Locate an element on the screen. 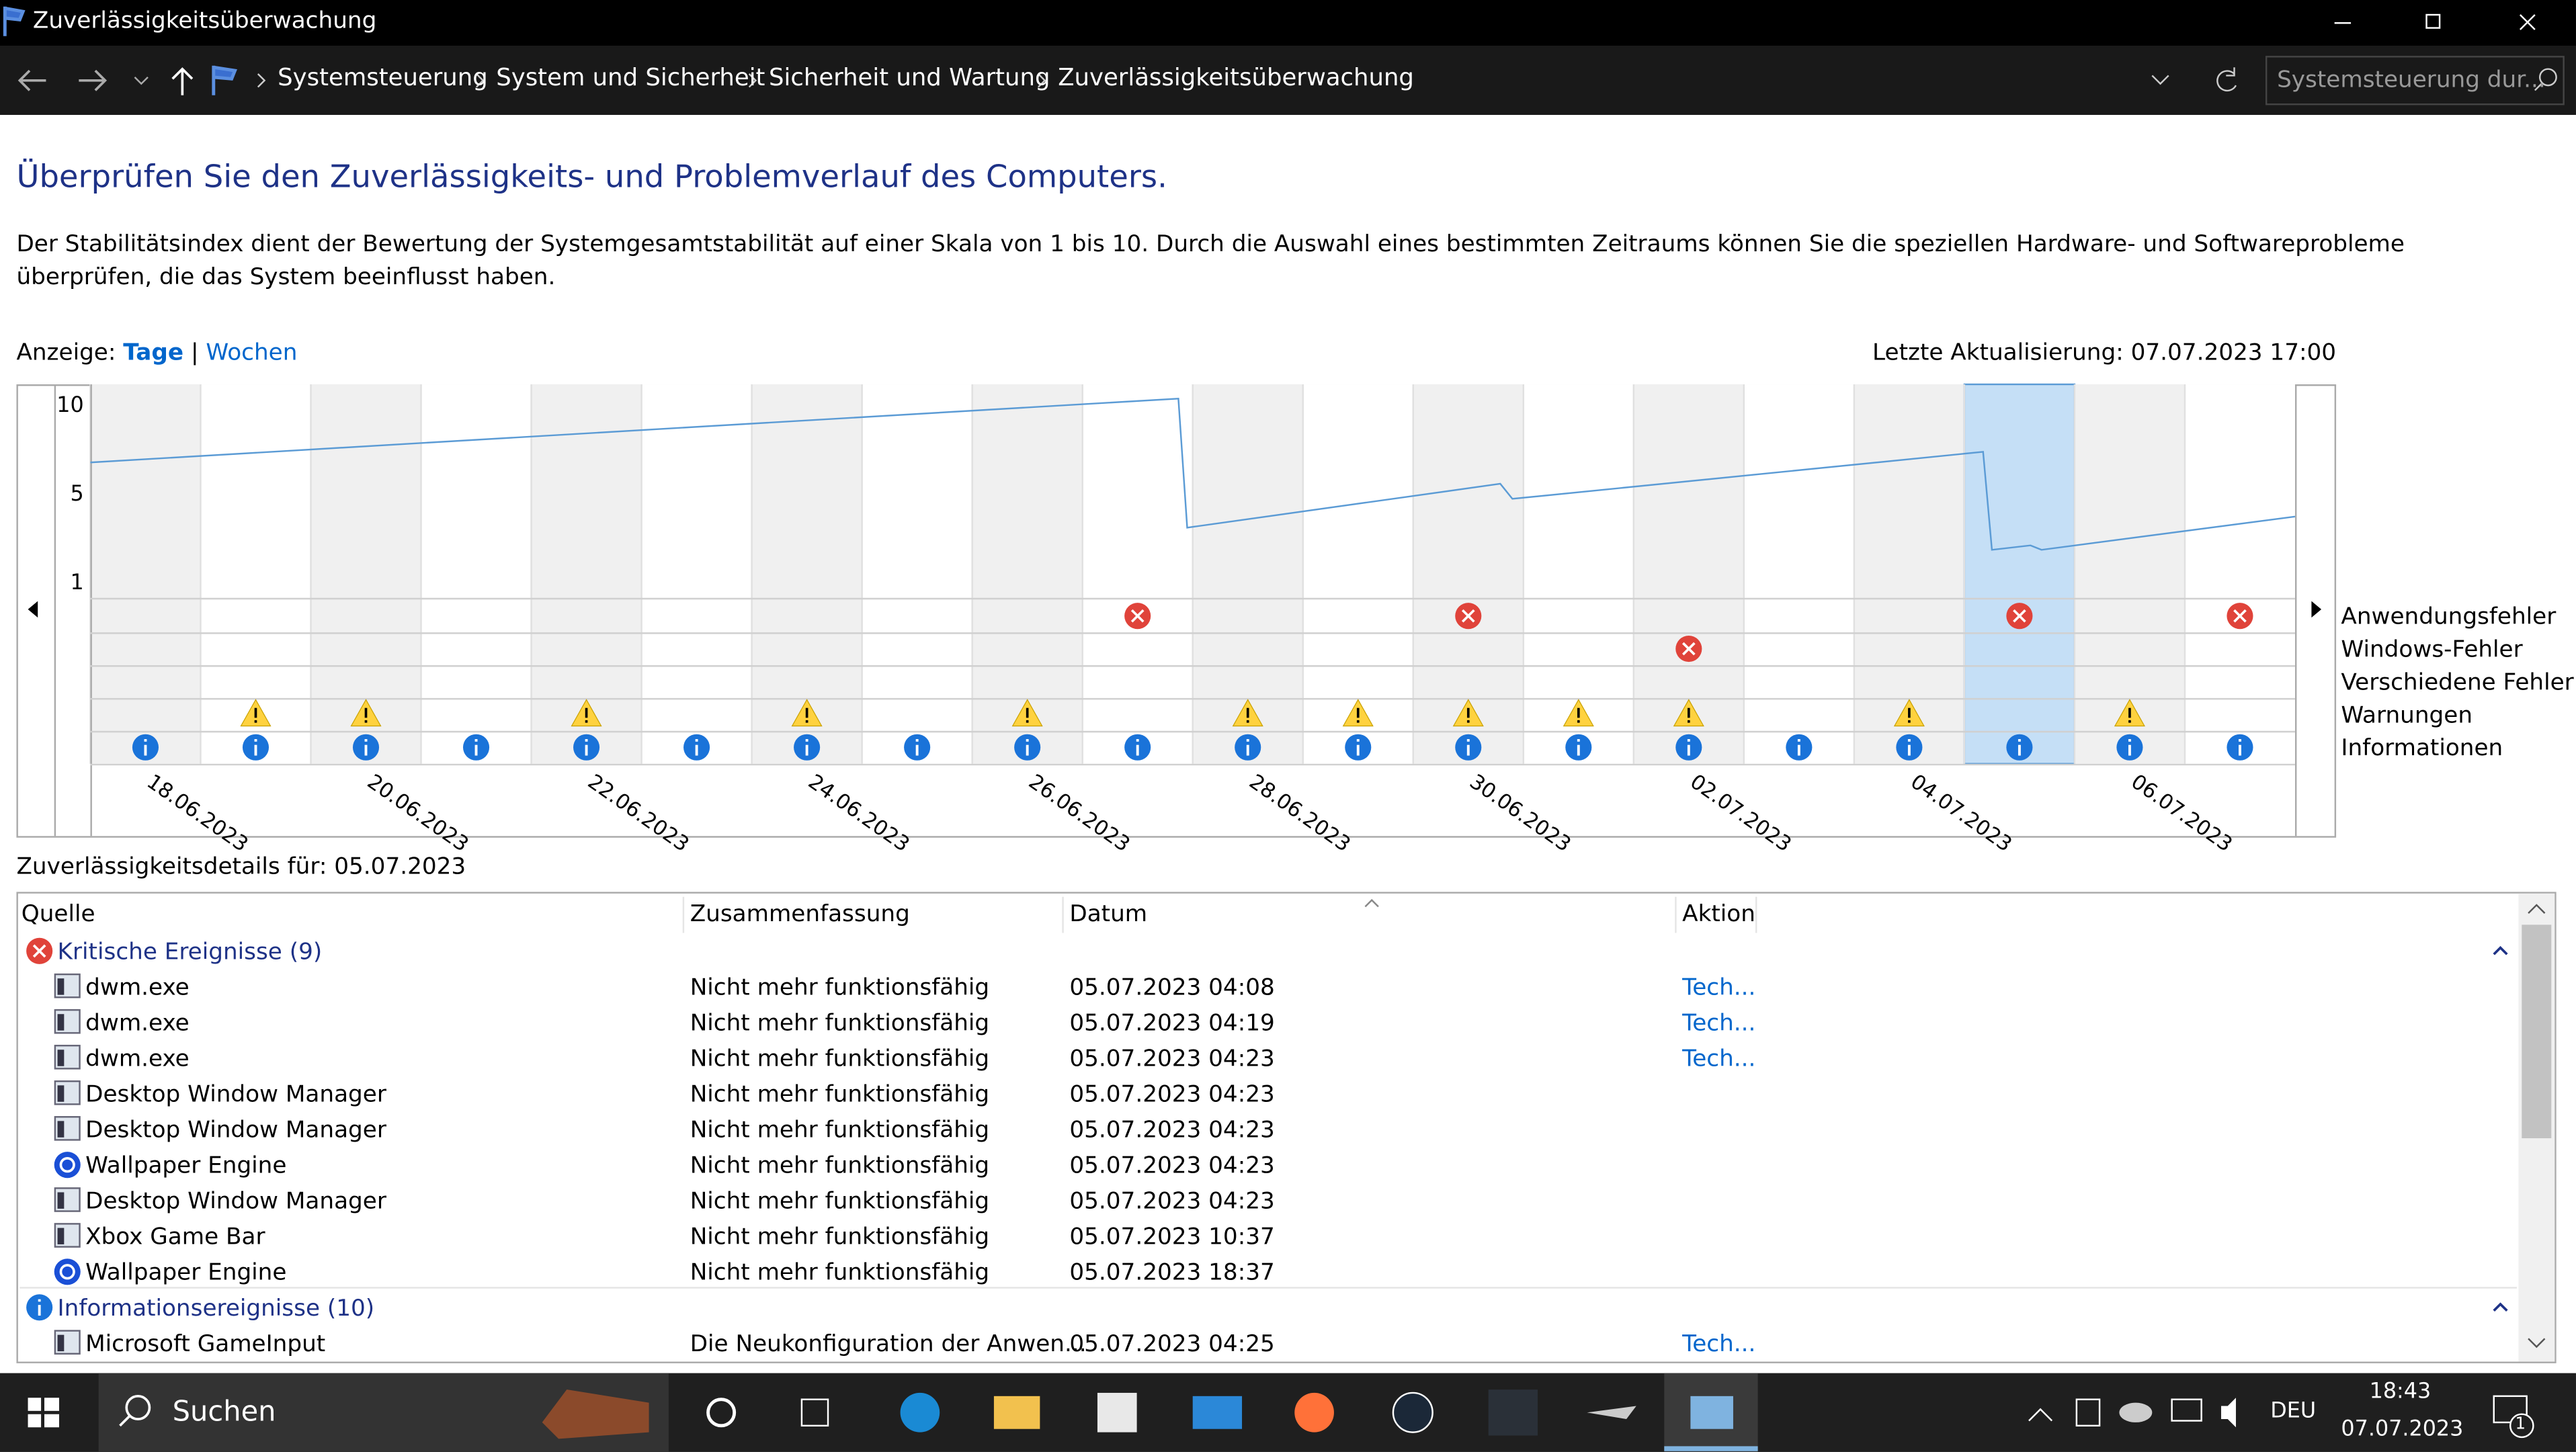  dropdown is located at coordinates (2160, 80).